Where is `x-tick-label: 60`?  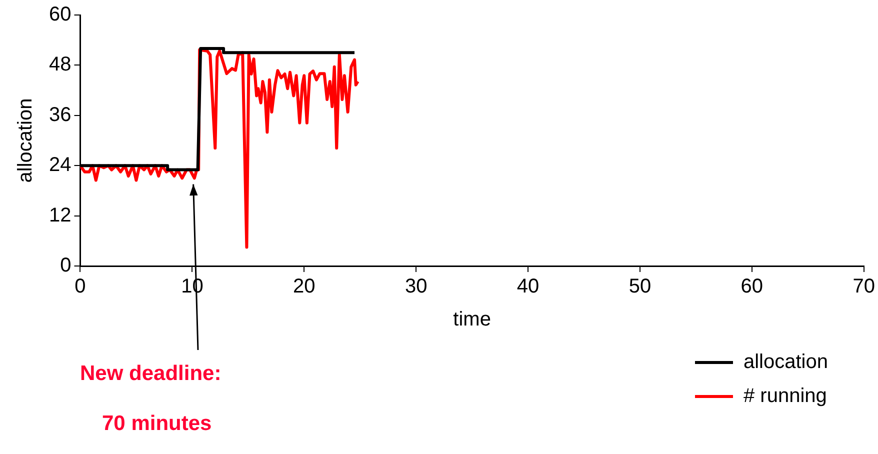
x-tick-label: 60 is located at coordinates (752, 287).